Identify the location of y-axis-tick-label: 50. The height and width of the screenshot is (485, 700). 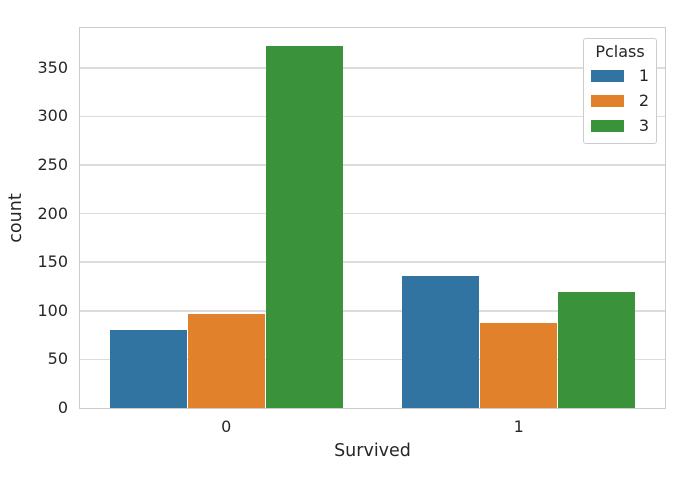
(57, 359).